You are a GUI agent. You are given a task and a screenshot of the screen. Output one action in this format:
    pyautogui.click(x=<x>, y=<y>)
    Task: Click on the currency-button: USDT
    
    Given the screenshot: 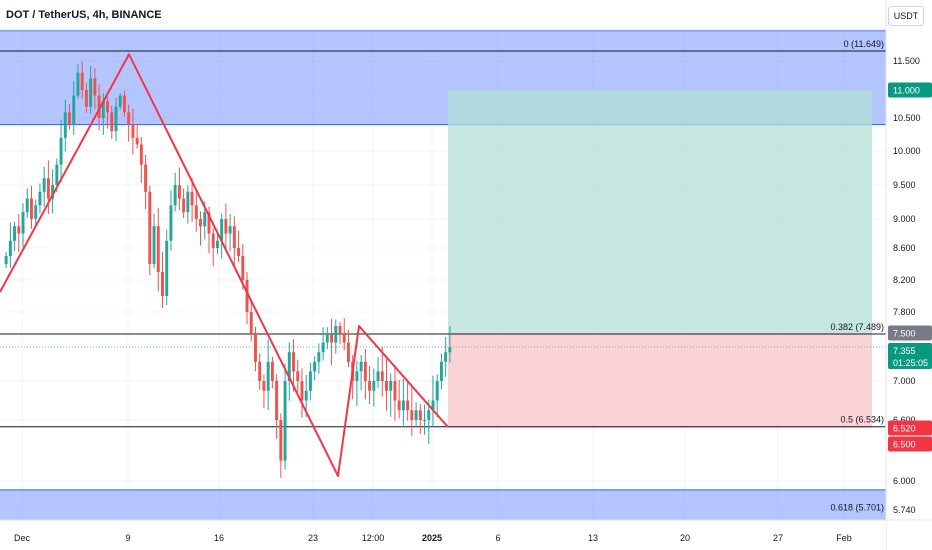 What is the action you would take?
    pyautogui.click(x=906, y=16)
    